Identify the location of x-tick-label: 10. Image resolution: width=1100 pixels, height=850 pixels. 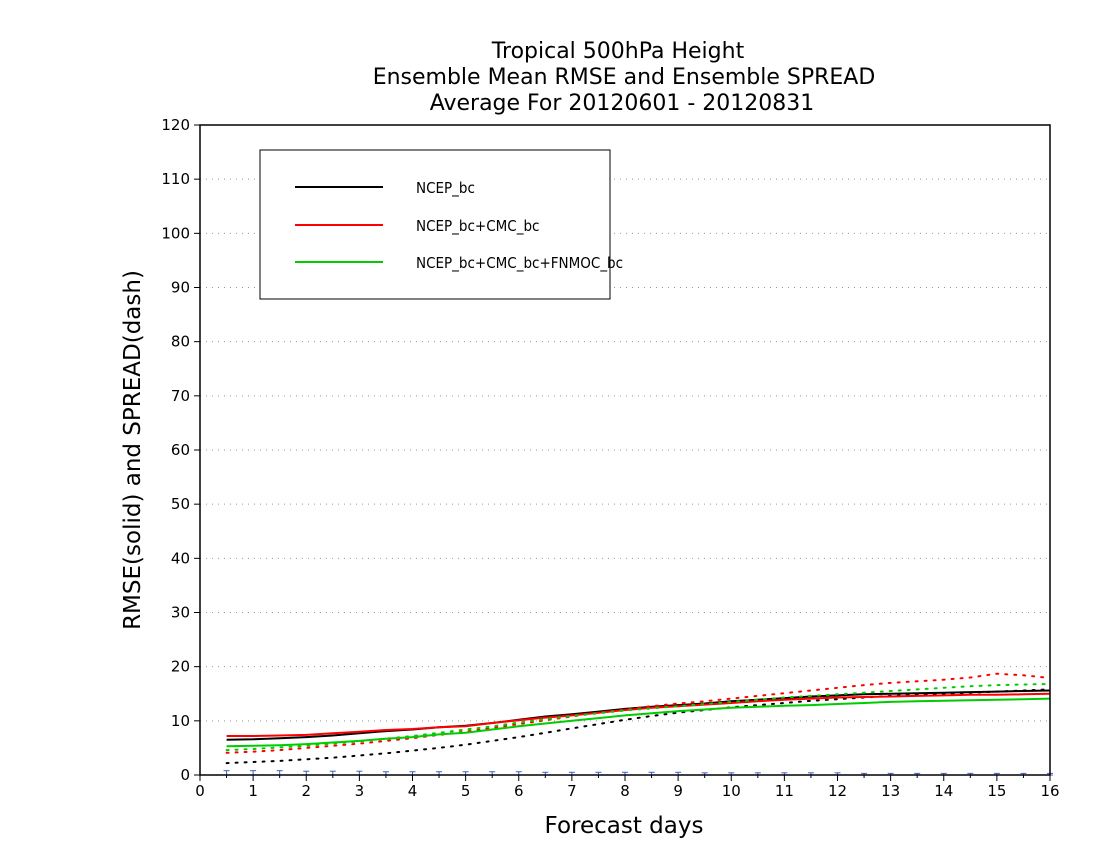
(731, 791).